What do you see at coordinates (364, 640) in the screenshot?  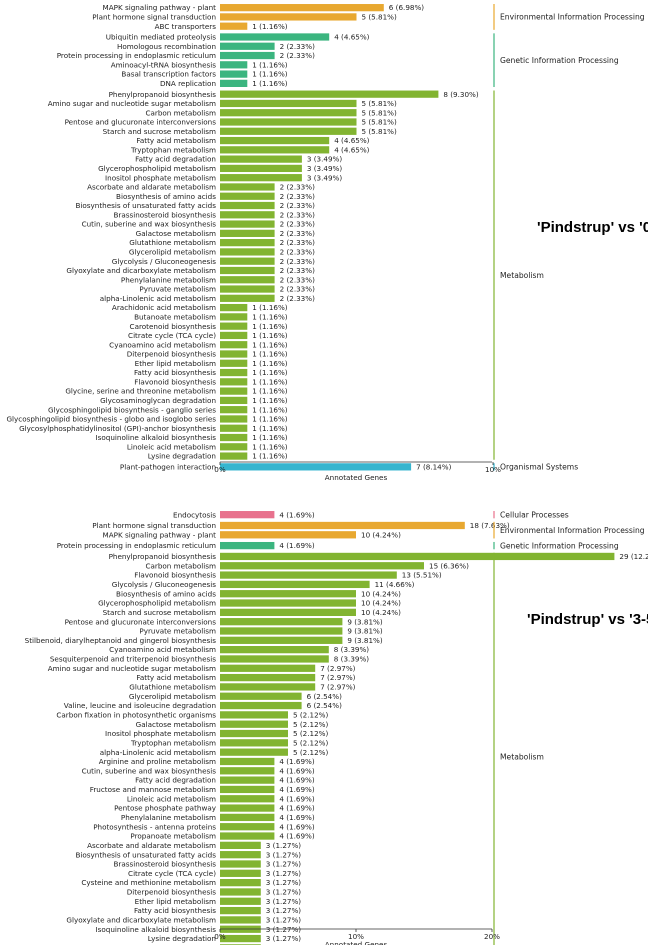 I see `data-label: 9 (3.81%)` at bounding box center [364, 640].